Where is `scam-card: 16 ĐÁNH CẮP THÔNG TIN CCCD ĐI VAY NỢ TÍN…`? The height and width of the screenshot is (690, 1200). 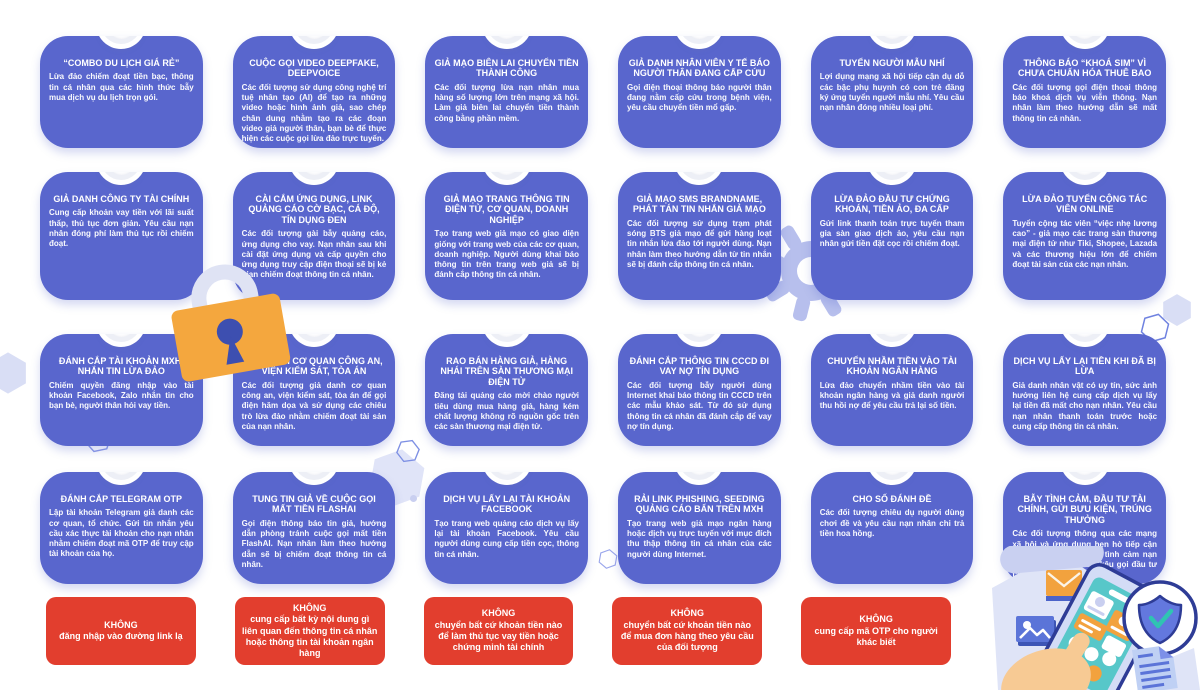
scam-card: 16 ĐÁNH CẮP THÔNG TIN CCCD ĐI VAY NỢ TÍN… is located at coordinates (699, 390).